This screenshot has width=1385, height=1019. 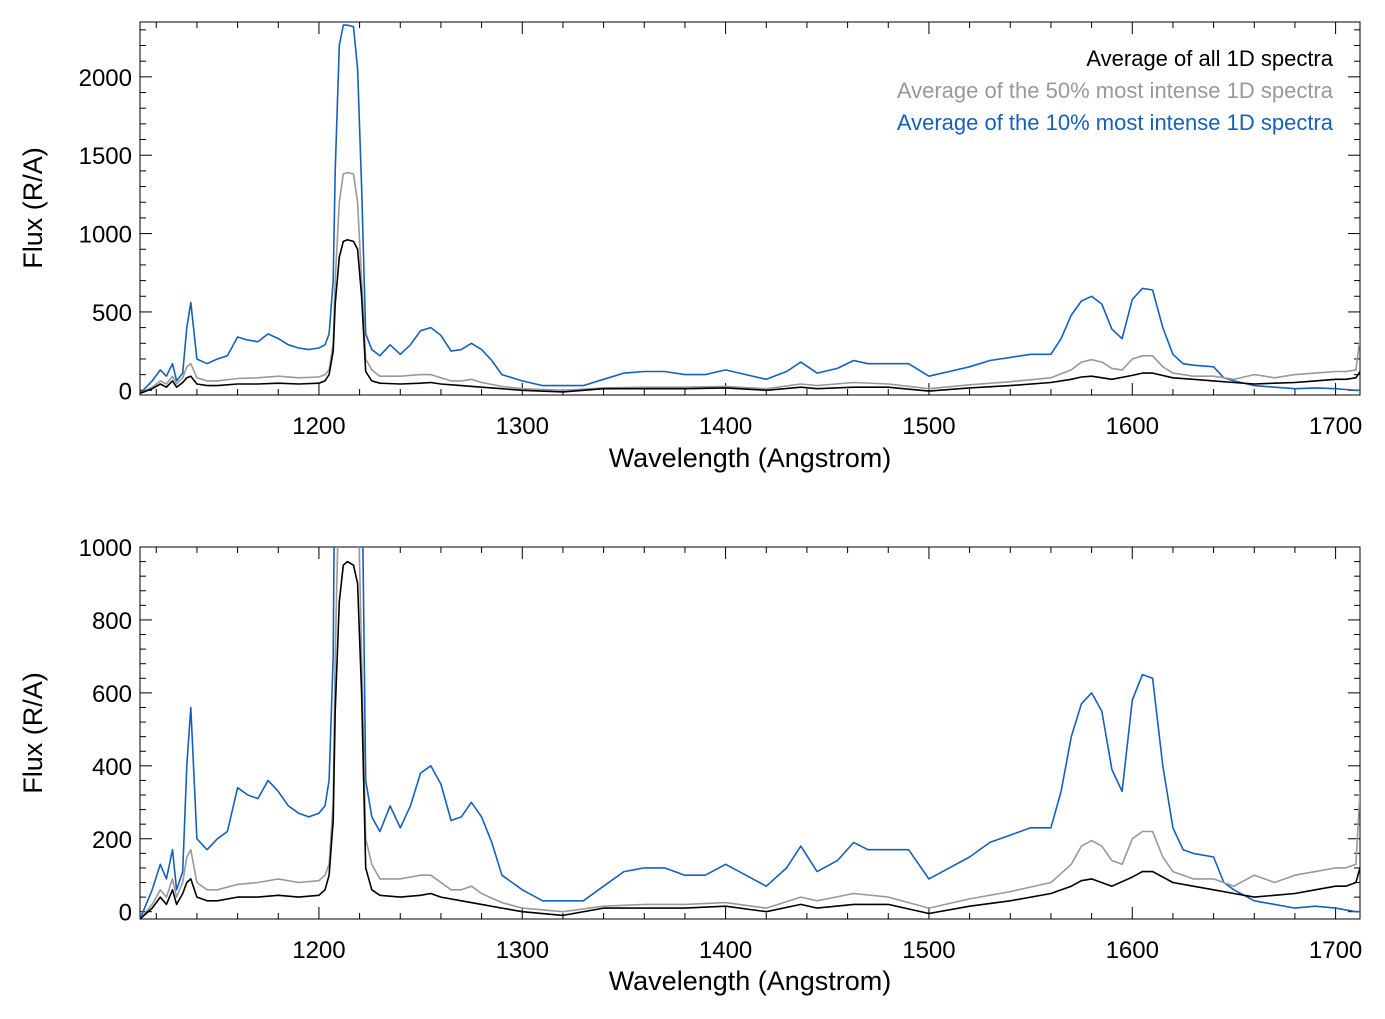 What do you see at coordinates (105, 156) in the screenshot?
I see `top-y-tick-label: 1500` at bounding box center [105, 156].